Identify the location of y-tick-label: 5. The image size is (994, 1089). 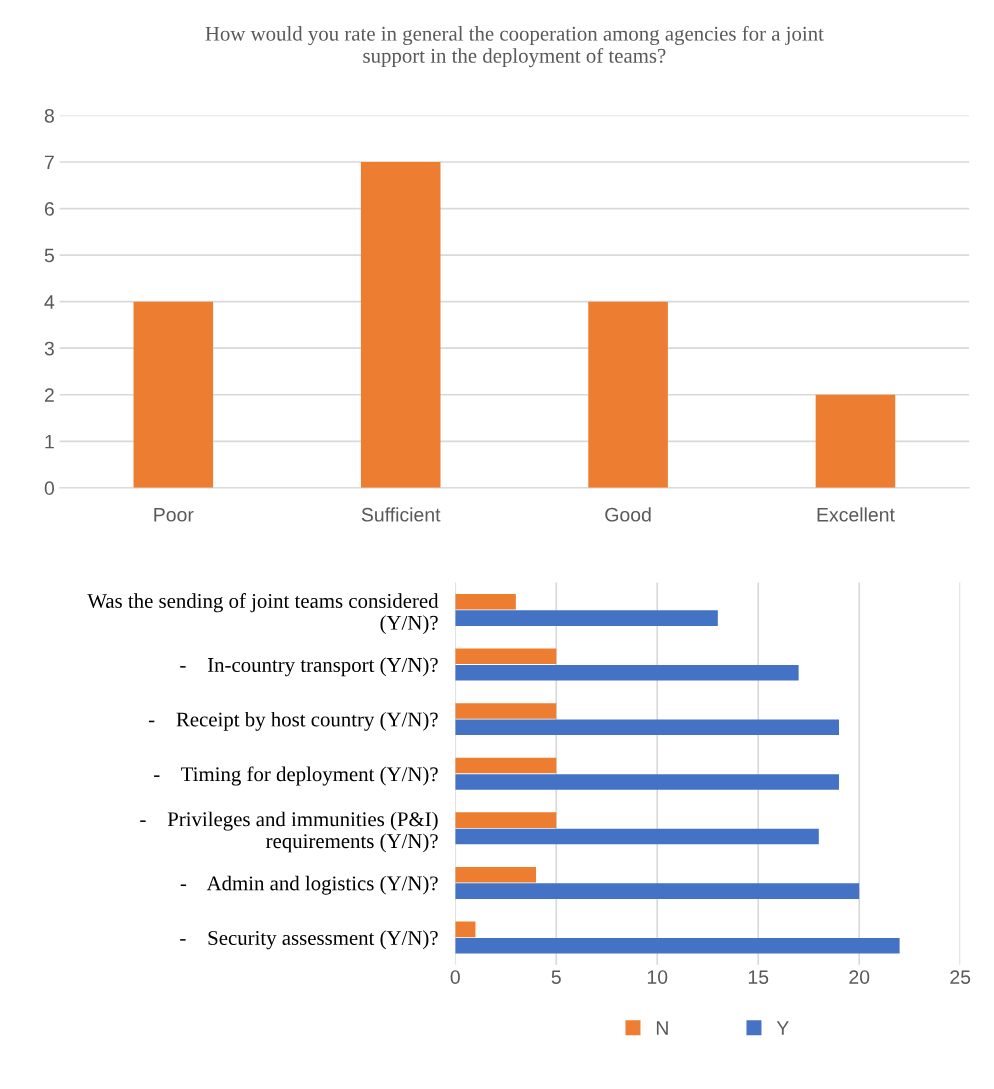
(49, 255).